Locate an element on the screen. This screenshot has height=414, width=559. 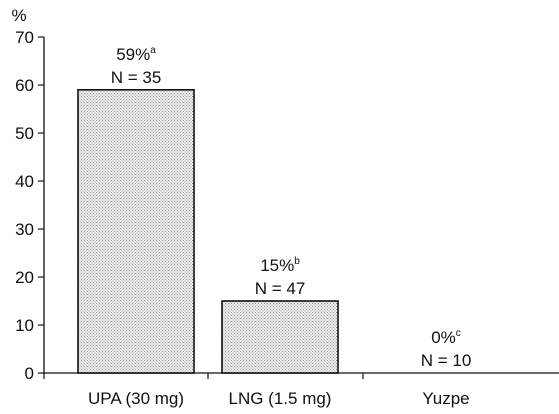
y-tick-label: 20 is located at coordinates (24, 277).